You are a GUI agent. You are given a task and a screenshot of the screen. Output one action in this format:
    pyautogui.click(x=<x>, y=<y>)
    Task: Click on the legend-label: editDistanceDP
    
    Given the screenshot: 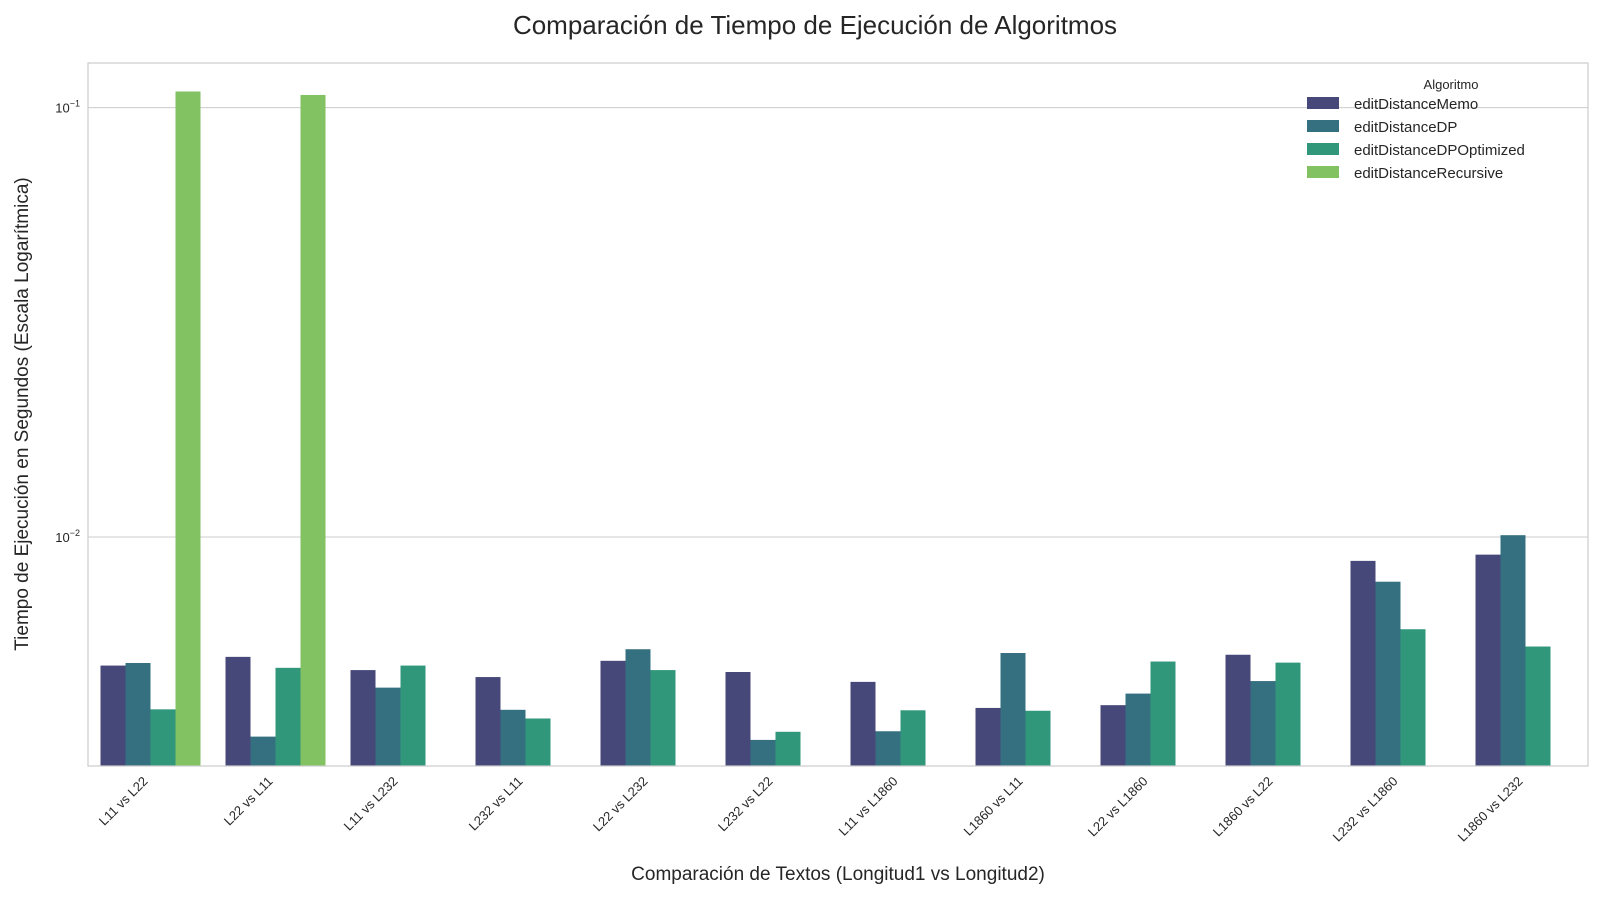 What is the action you would take?
    pyautogui.click(x=1405, y=127)
    